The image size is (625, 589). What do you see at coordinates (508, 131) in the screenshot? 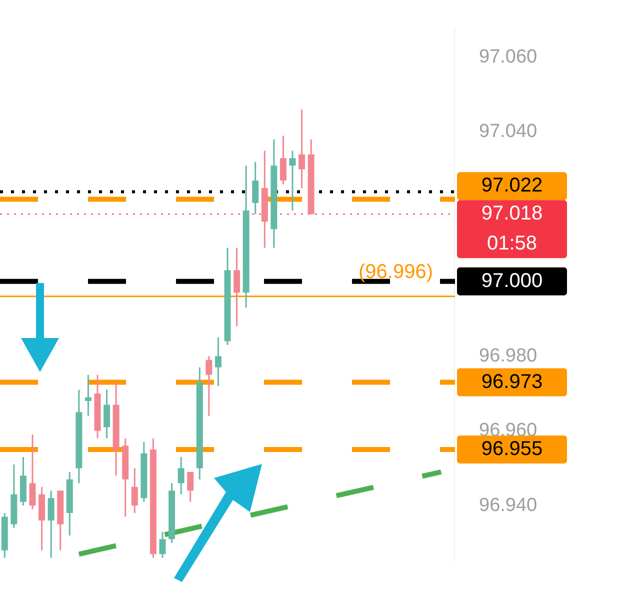
I see `y-tick-label: 97.040` at bounding box center [508, 131].